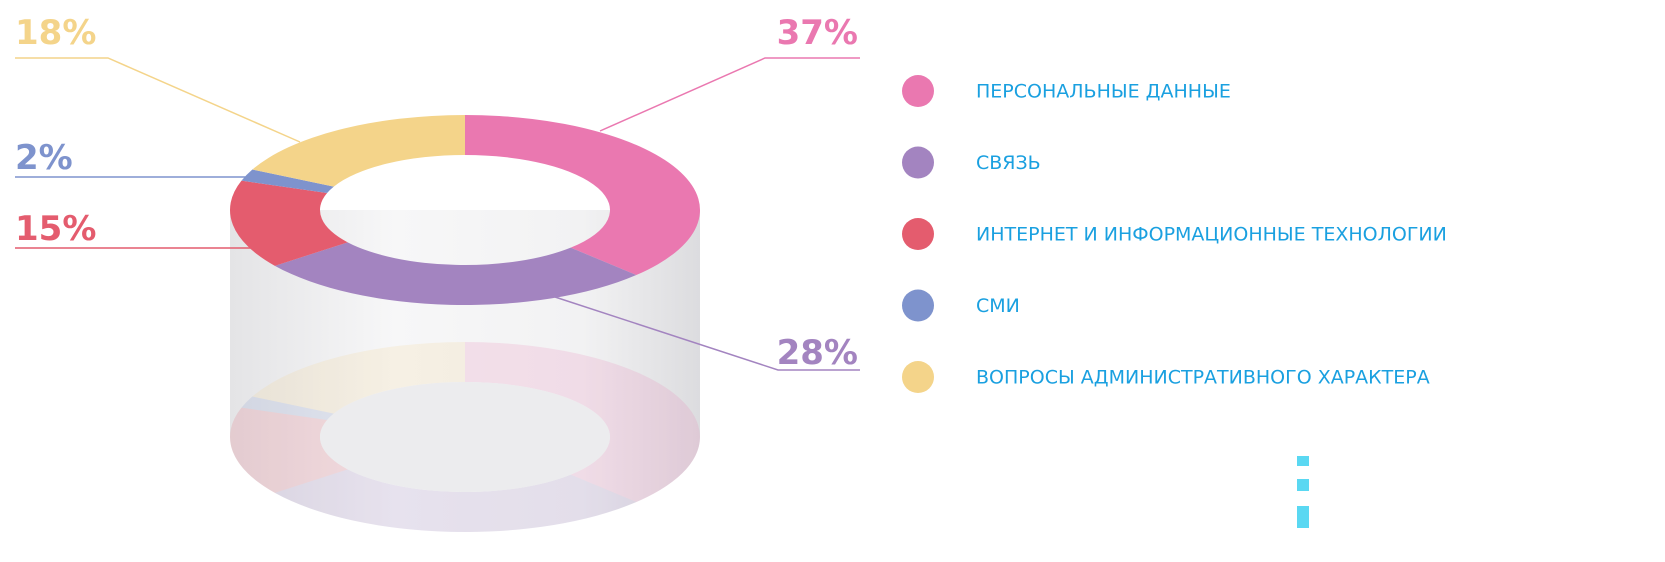 The image size is (1665, 562). What do you see at coordinates (1203, 378) in the screenshot?
I see `legend-label: ВОПРОСЫ АДМИНИСТРАТИВНОГО ХАРАКТЕРА` at bounding box center [1203, 378].